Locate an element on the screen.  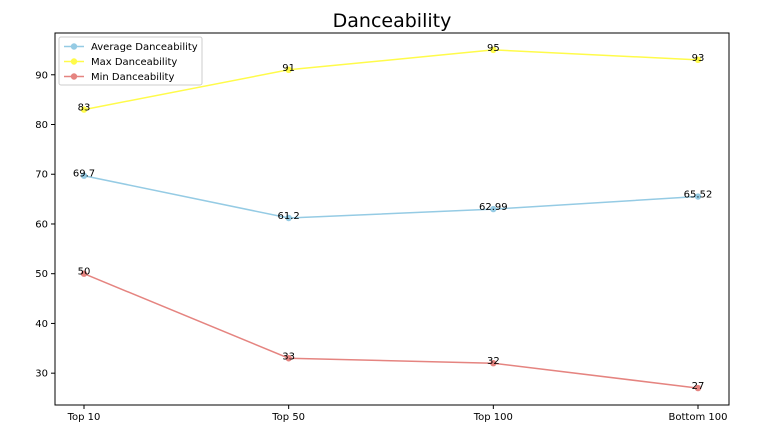
y-tick-label: 50 is located at coordinates (41, 274).